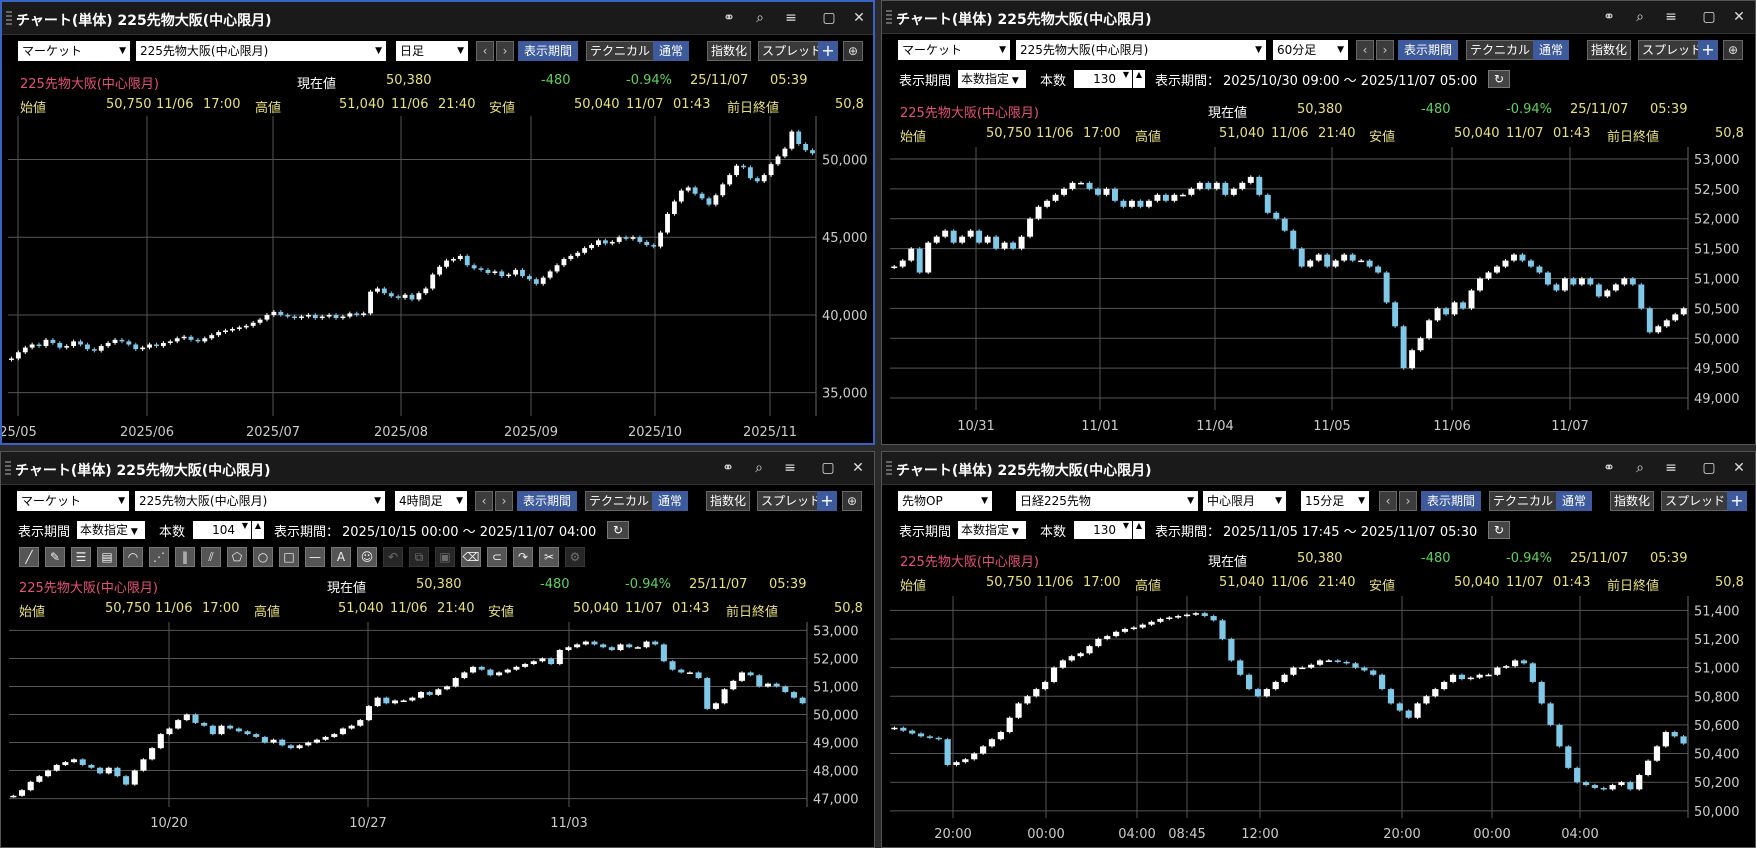 The width and height of the screenshot is (1756, 848). I want to click on hline-tool-icon: —, so click(315, 557).